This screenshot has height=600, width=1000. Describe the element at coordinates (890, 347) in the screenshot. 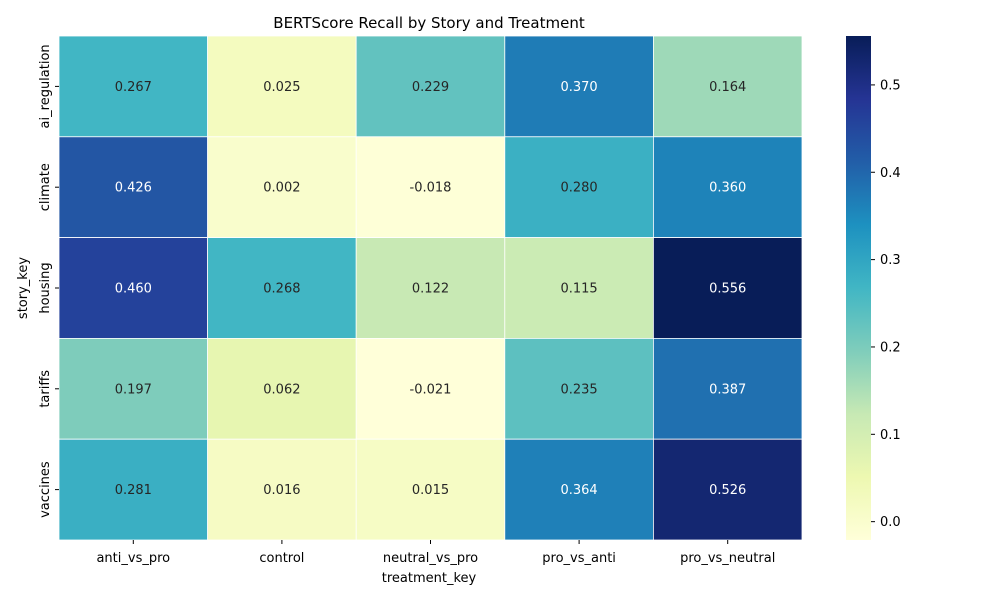

I see `colorbar-tick-label: 0.2` at that location.